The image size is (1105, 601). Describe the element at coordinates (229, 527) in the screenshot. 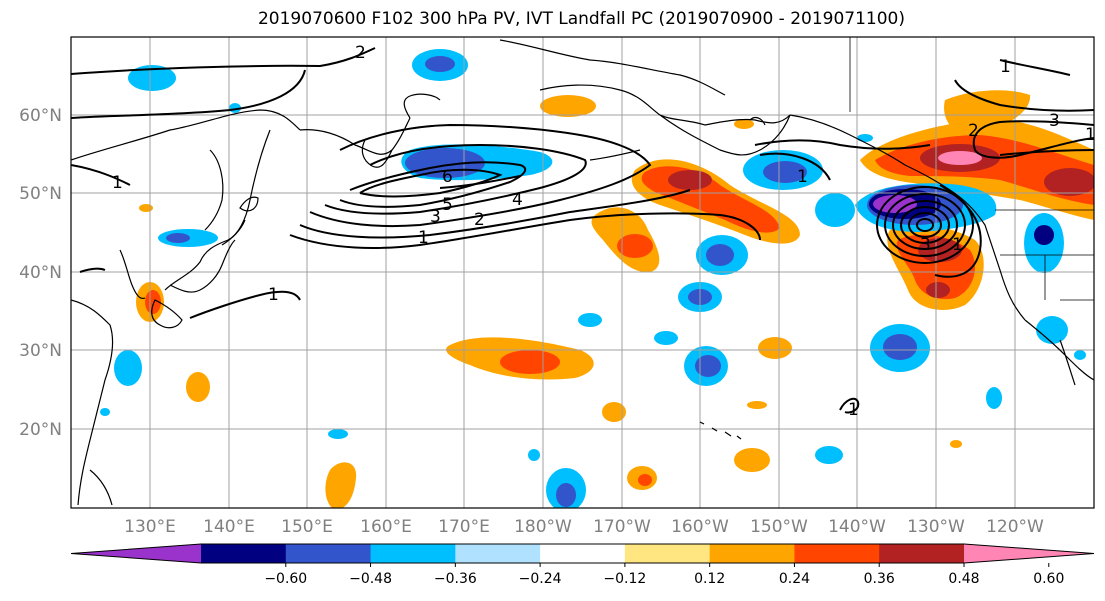

I see `lon-label: 140°E` at that location.